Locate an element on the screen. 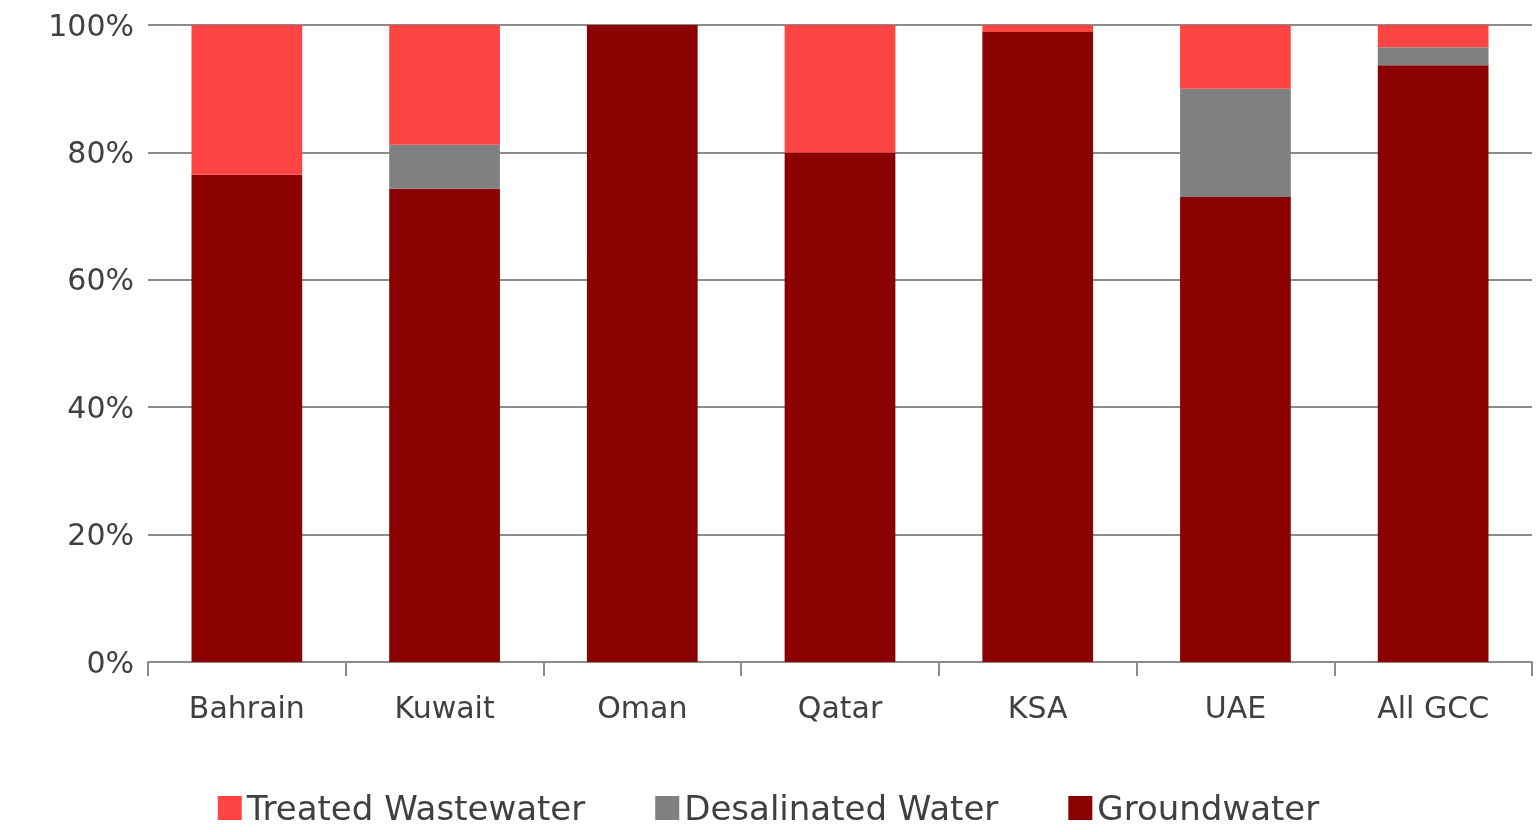 The width and height of the screenshot is (1537, 832). y-tick-label: 80% is located at coordinates (100, 152).